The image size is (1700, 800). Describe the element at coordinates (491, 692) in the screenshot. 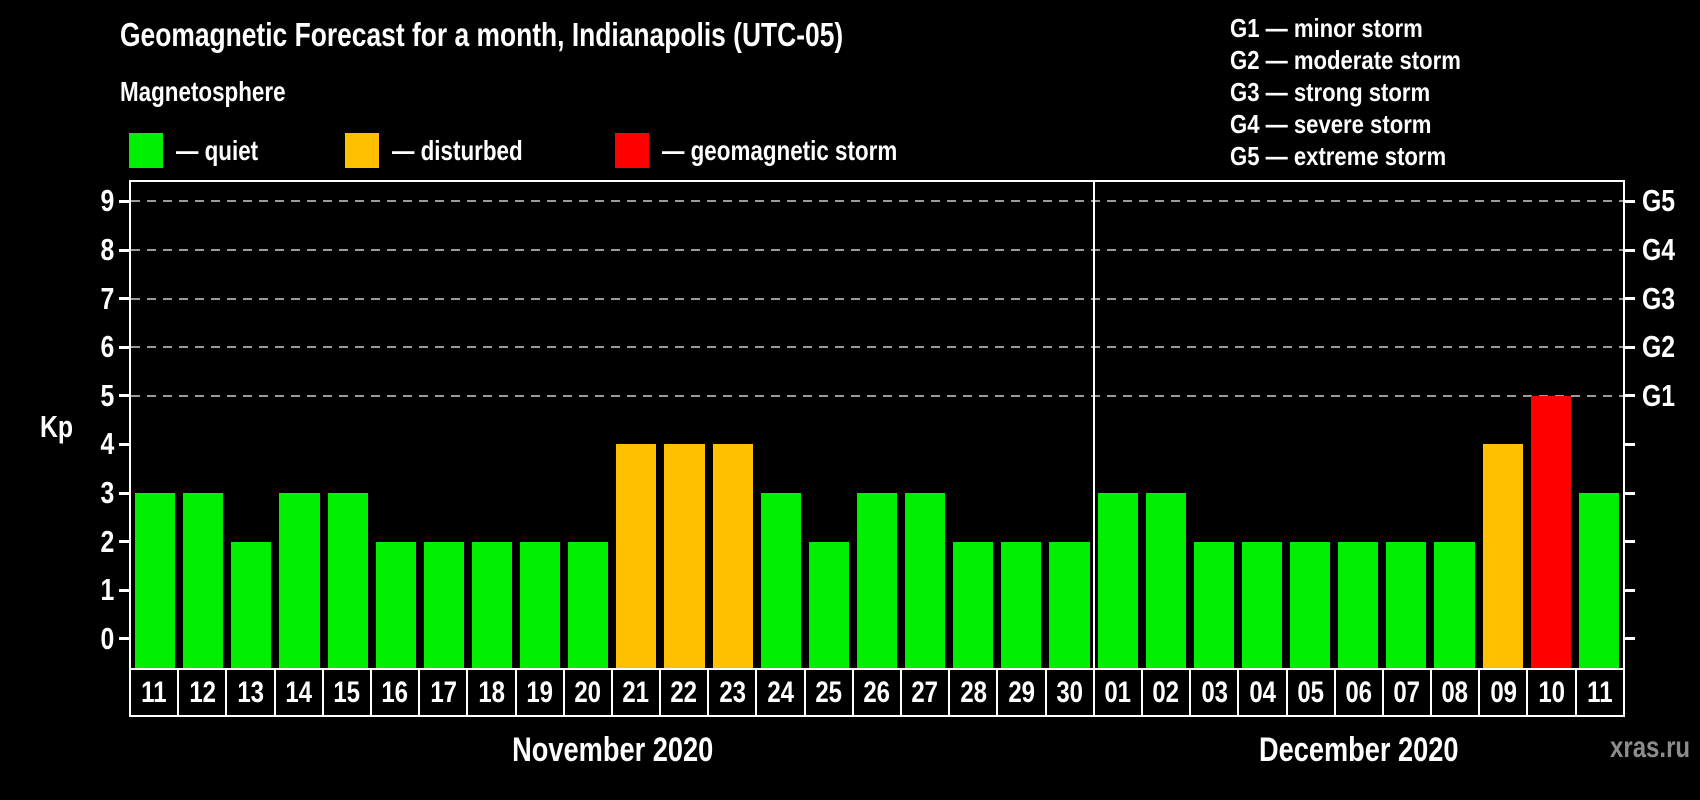

I see `day-label-nov-18: 18` at that location.